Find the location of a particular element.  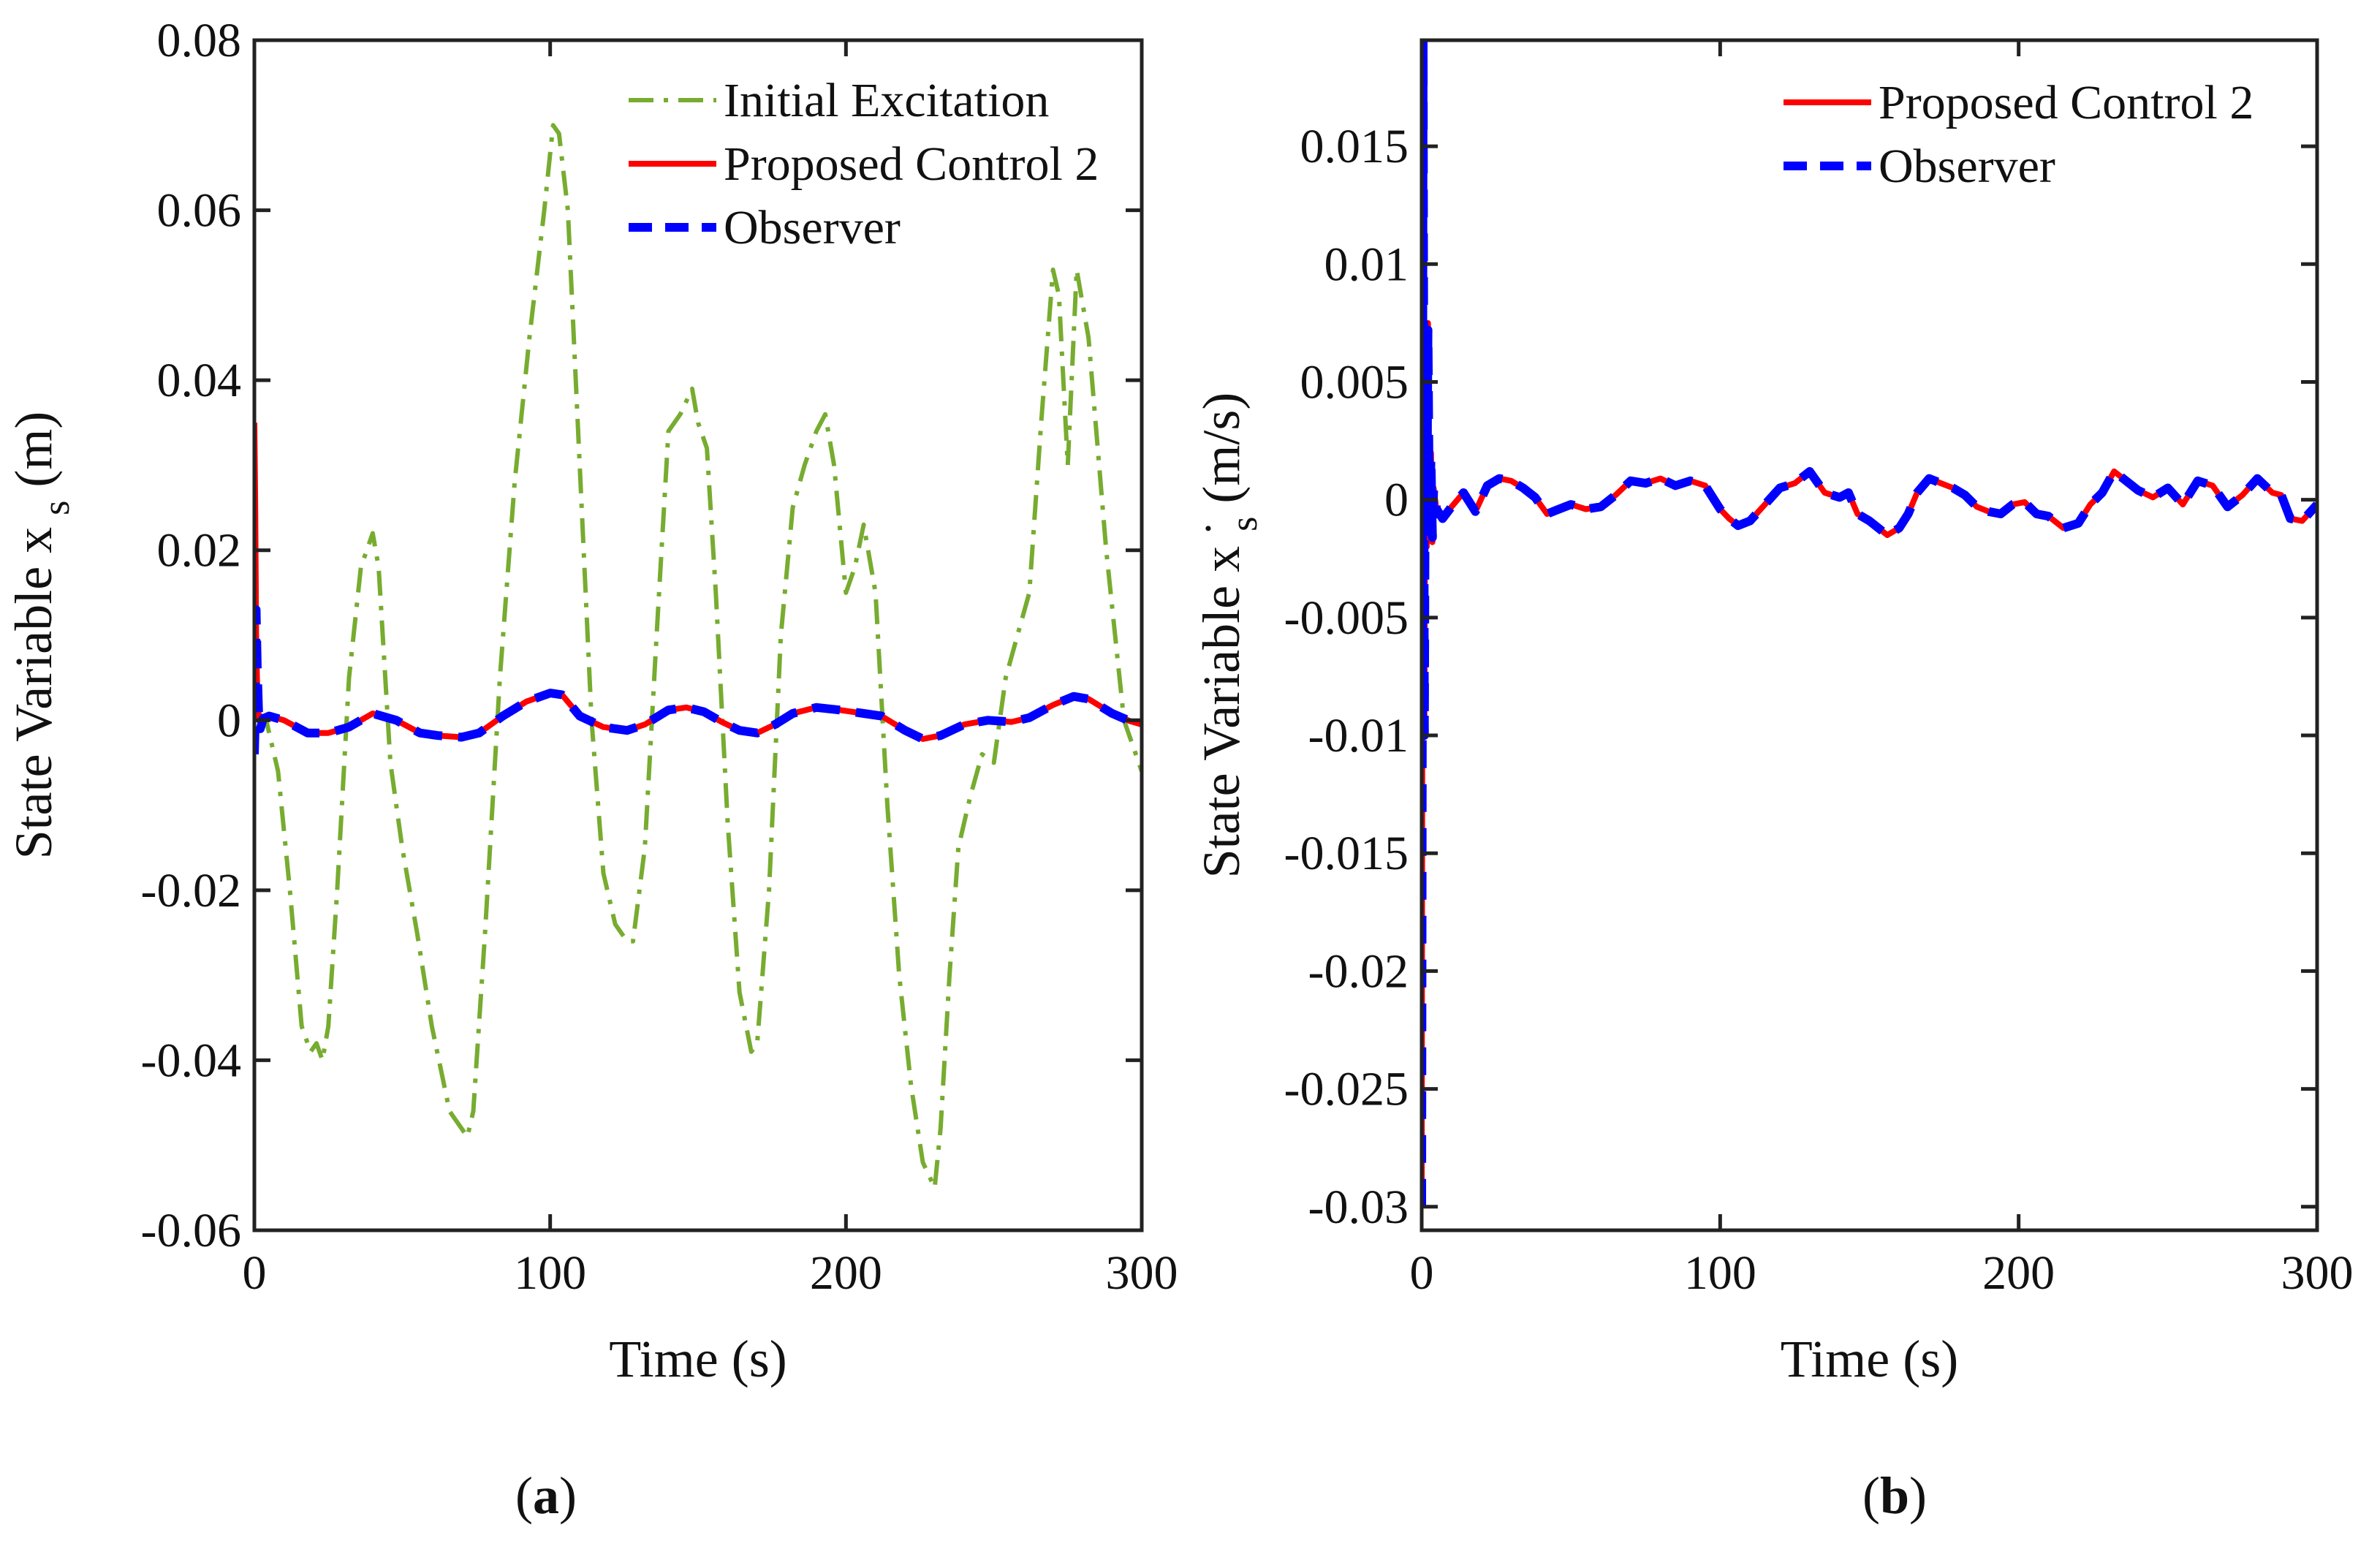

y-tick-label: -0.04 is located at coordinates (191, 1060).